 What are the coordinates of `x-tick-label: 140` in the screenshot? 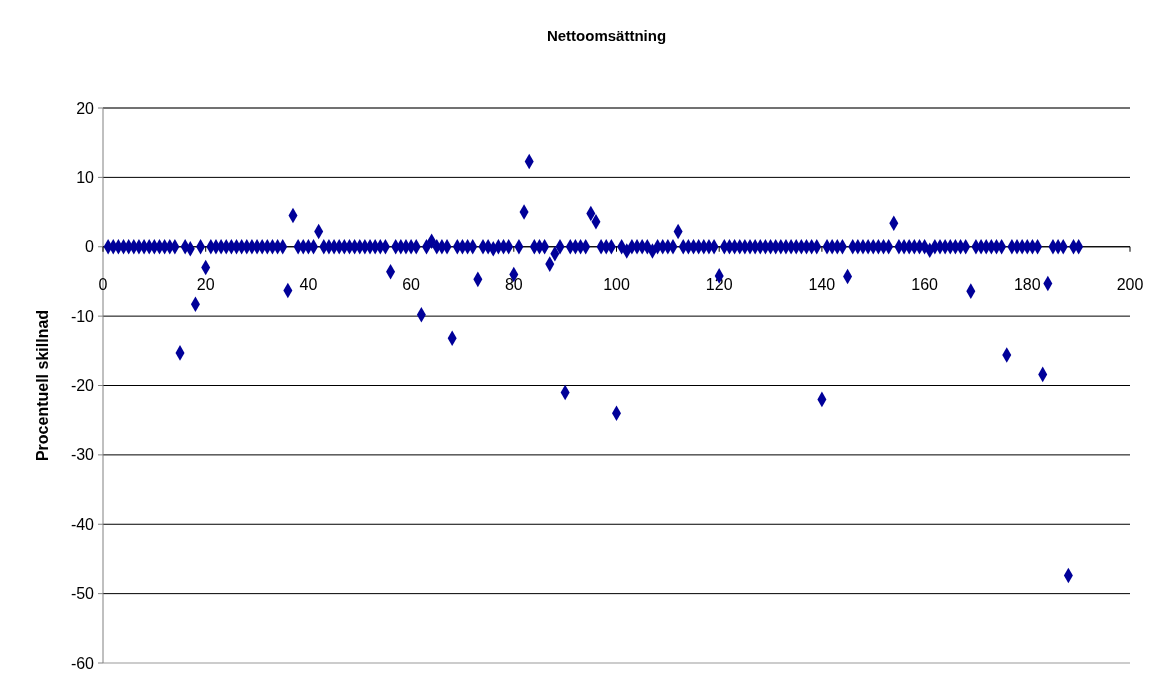 It's located at (822, 284).